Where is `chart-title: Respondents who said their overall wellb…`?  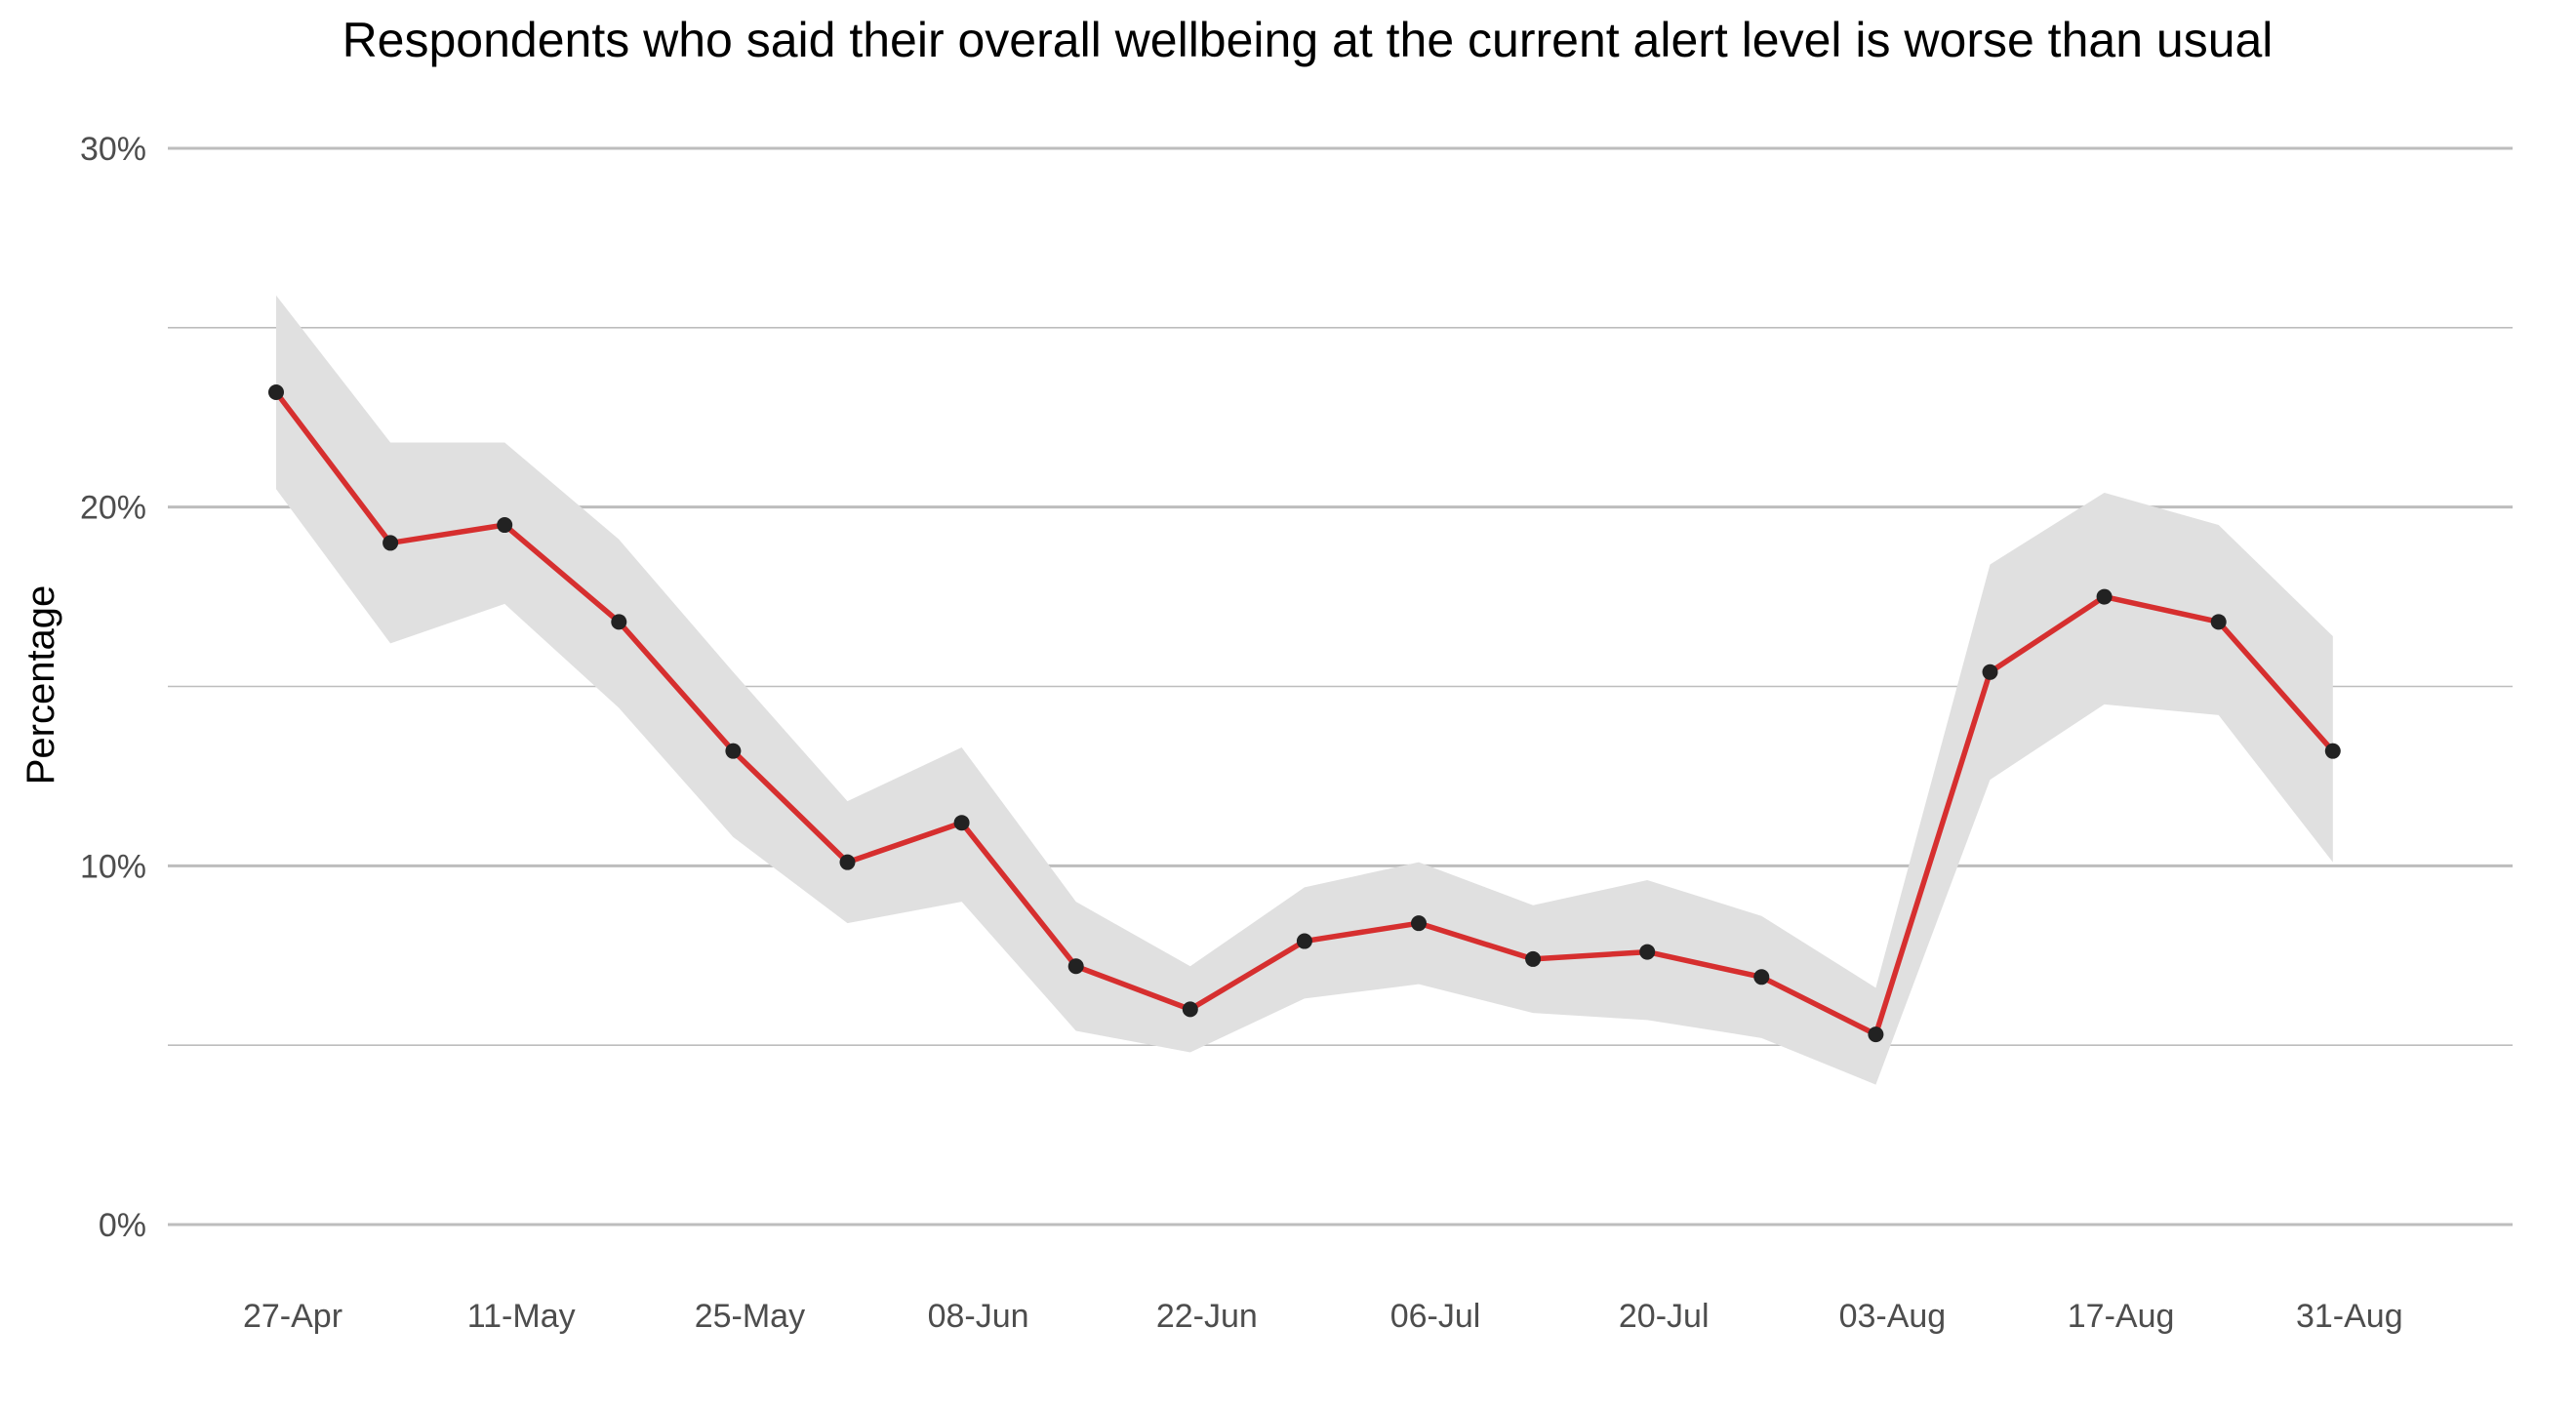
chart-title: Respondents who said their overall wellb… is located at coordinates (1308, 40).